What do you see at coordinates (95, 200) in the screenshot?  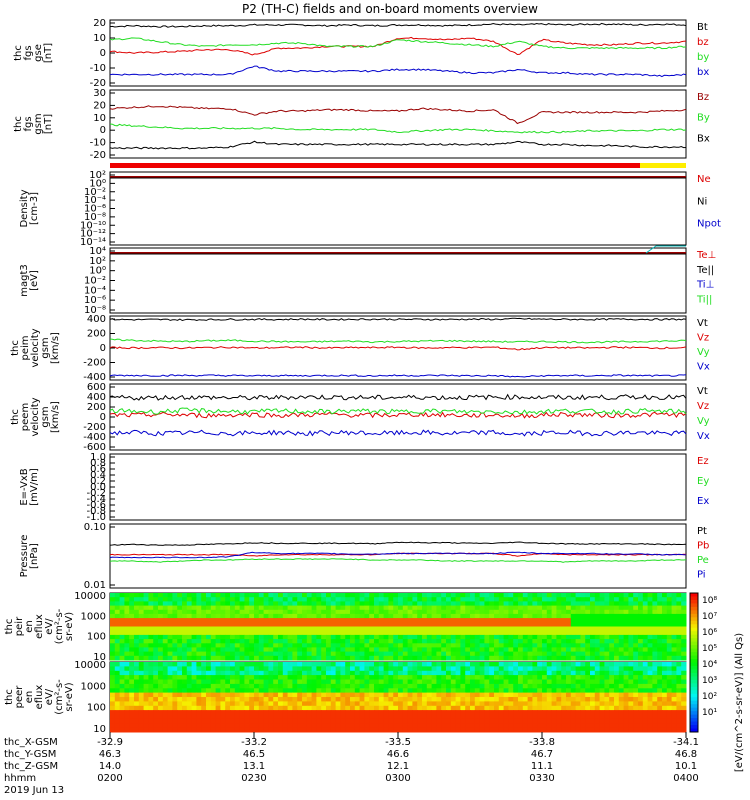 I see `ytick-density: 10⁻⁴` at bounding box center [95, 200].